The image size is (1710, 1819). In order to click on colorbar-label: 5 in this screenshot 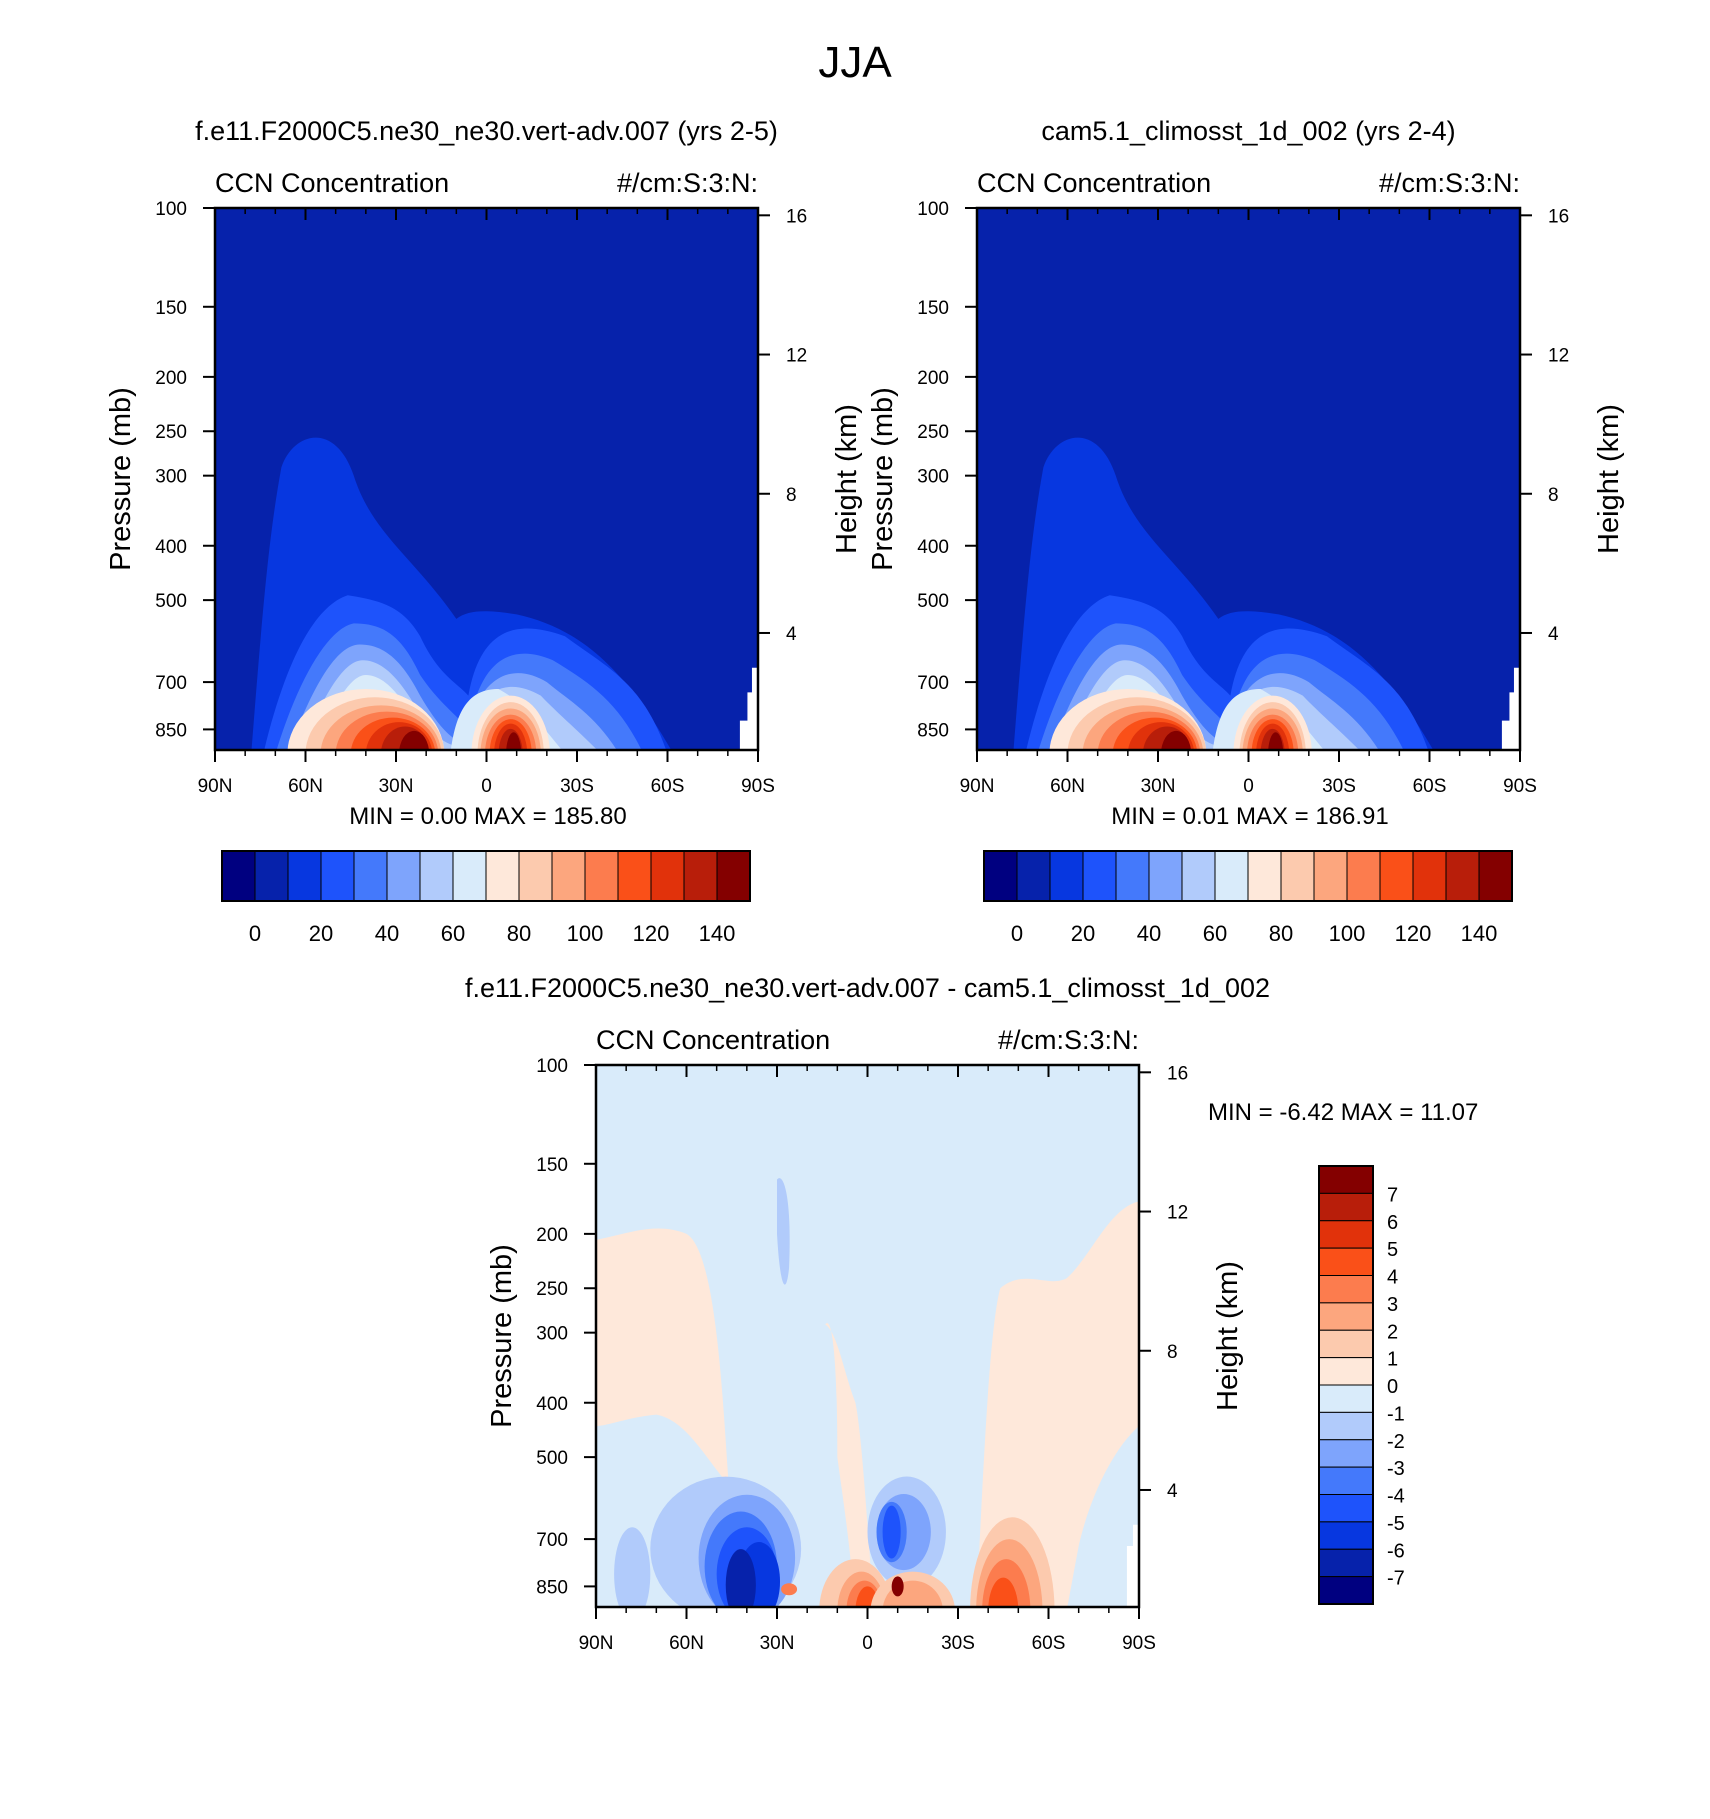, I will do `click(1392, 1250)`.